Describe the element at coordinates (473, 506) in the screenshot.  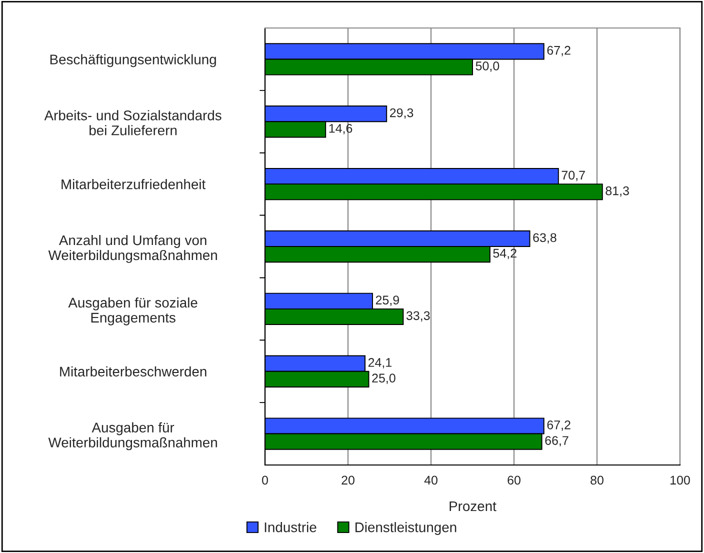
I see `x-axis-title: Prozent` at that location.